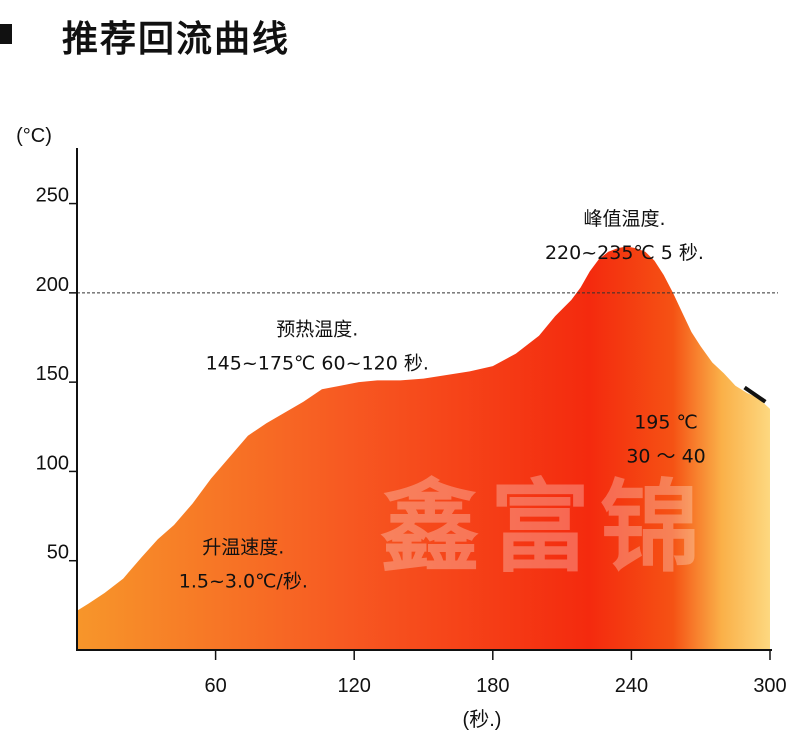 Image resolution: width=800 pixels, height=756 pixels. What do you see at coordinates (400, 35) in the screenshot?
I see `page-header: 推荐回流曲线` at bounding box center [400, 35].